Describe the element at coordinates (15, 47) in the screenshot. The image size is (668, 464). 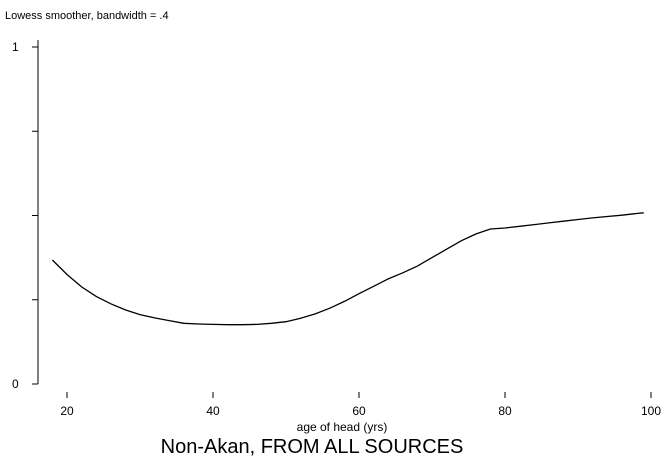
I see `y-tick-label: 1` at that location.